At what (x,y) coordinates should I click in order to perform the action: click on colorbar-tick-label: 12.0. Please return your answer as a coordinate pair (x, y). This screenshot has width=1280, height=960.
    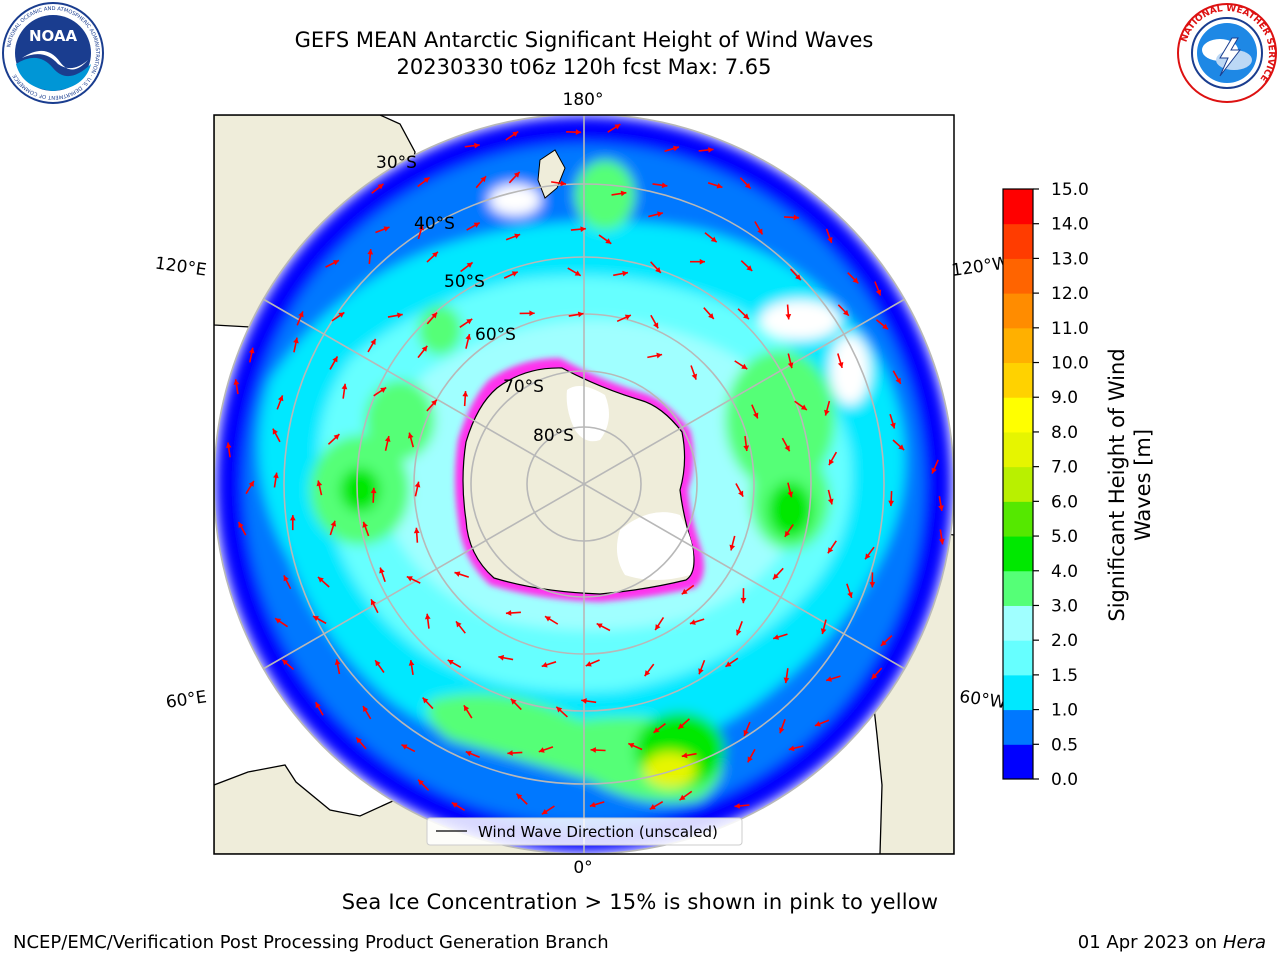
    Looking at the image, I should click on (1070, 294).